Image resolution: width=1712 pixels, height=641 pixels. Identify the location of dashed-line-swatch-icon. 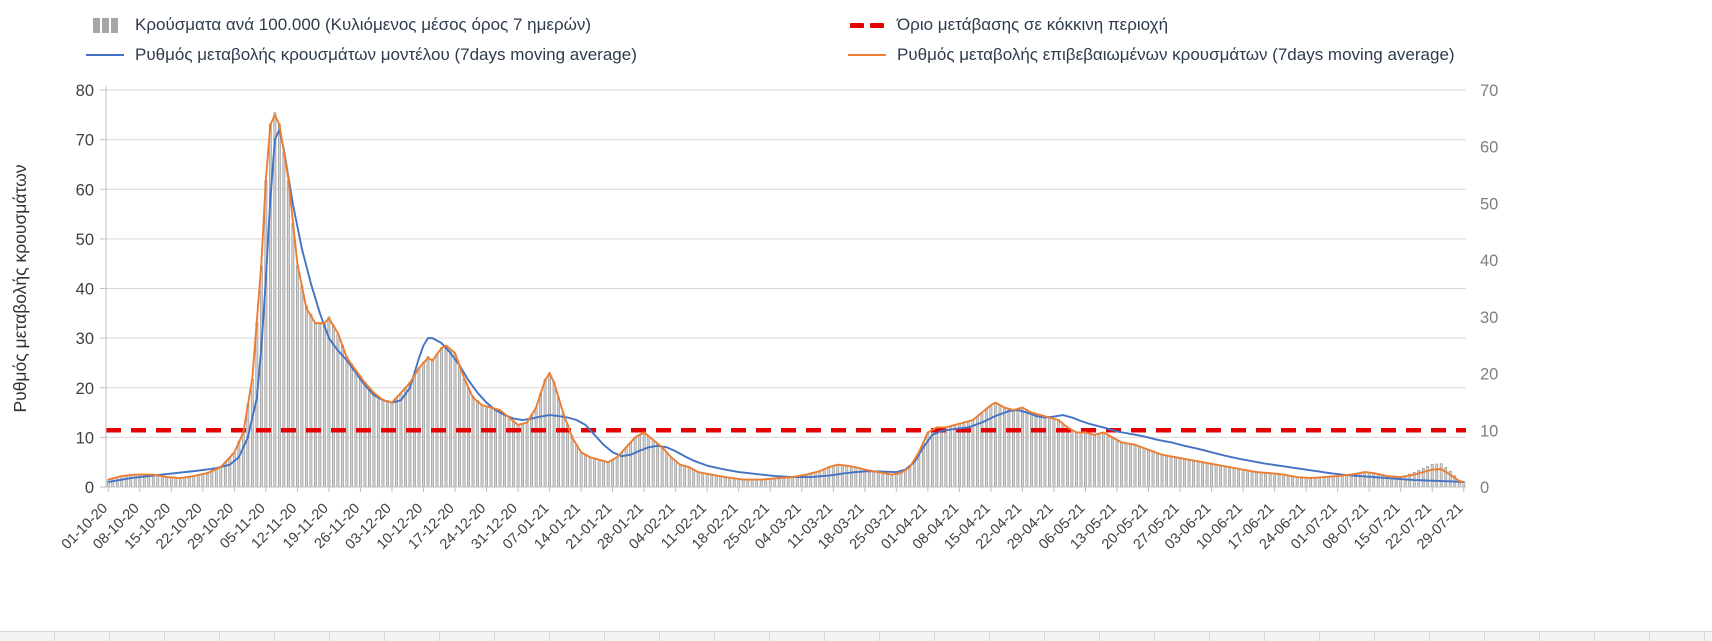
(867, 25).